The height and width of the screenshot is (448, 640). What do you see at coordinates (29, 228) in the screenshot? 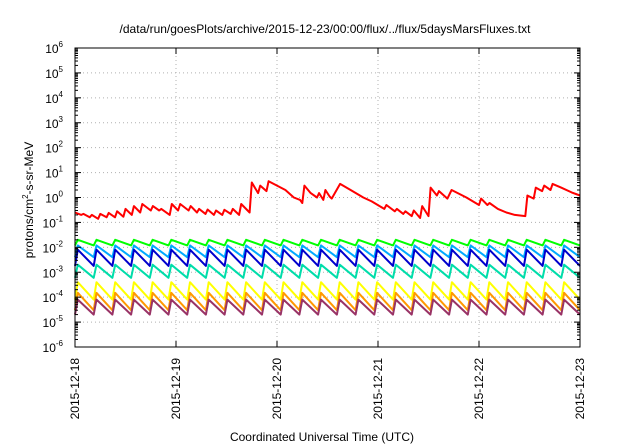
I see `y-axis-label-base: protons/cm` at bounding box center [29, 228].